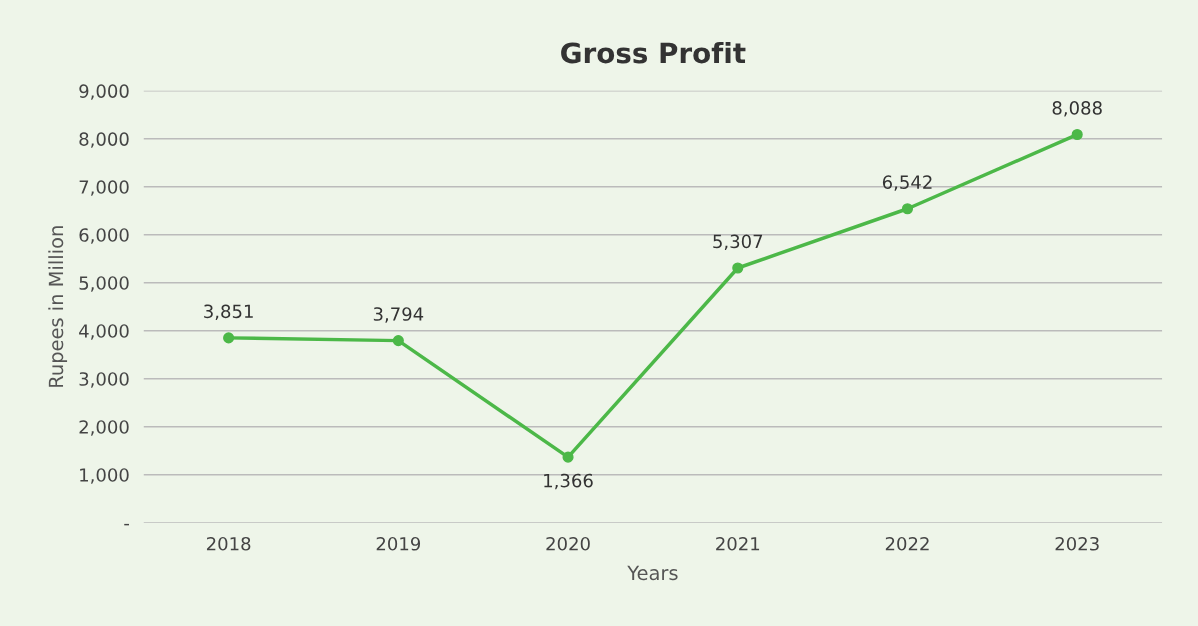 This screenshot has height=626, width=1198. What do you see at coordinates (104, 332) in the screenshot?
I see `y-tick-label: 4,000` at bounding box center [104, 332].